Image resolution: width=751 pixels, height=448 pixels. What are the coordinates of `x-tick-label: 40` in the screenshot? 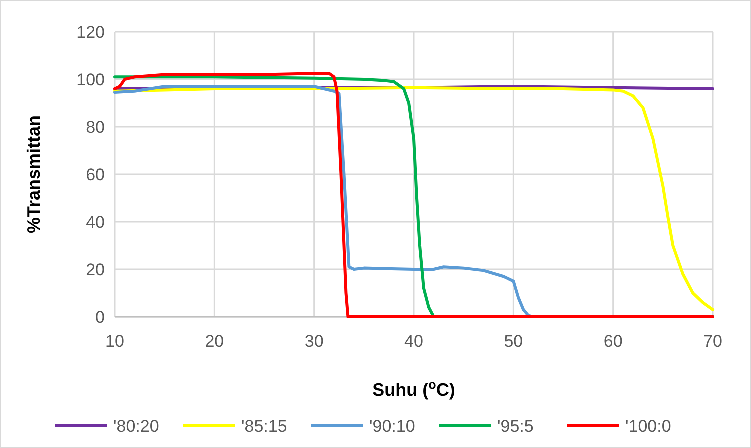 It's located at (414, 341).